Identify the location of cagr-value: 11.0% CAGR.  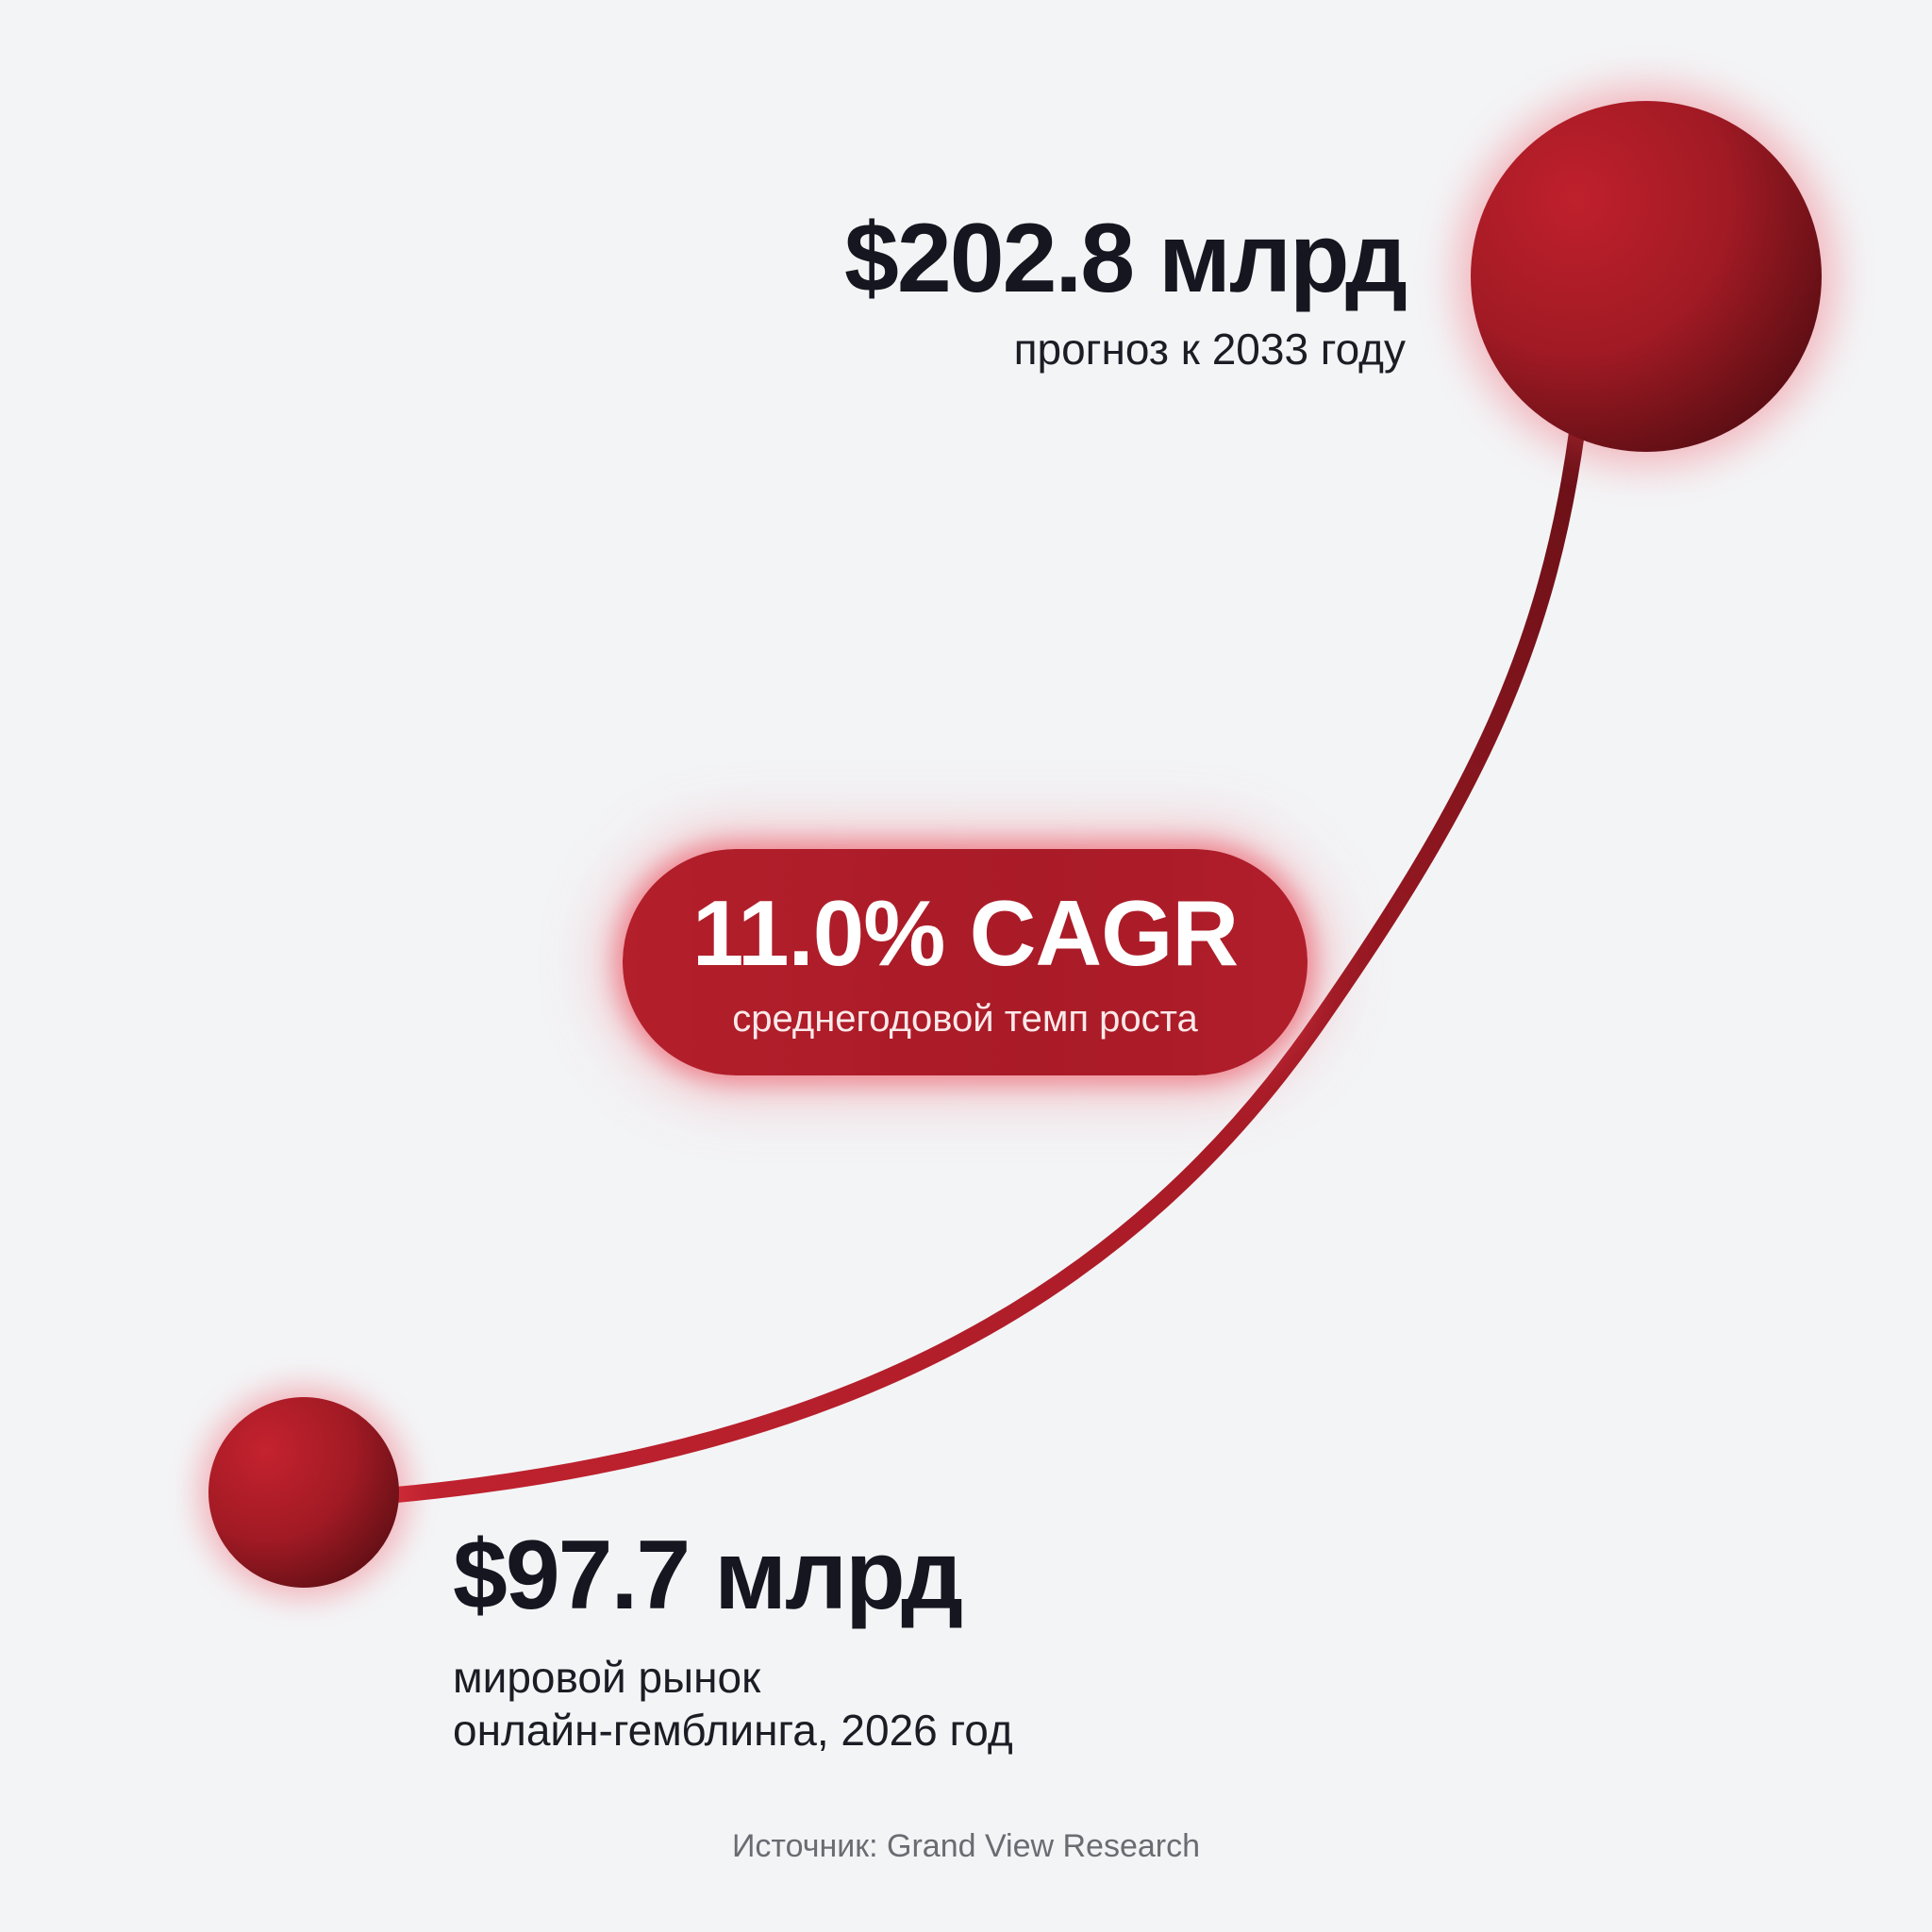
(965, 933).